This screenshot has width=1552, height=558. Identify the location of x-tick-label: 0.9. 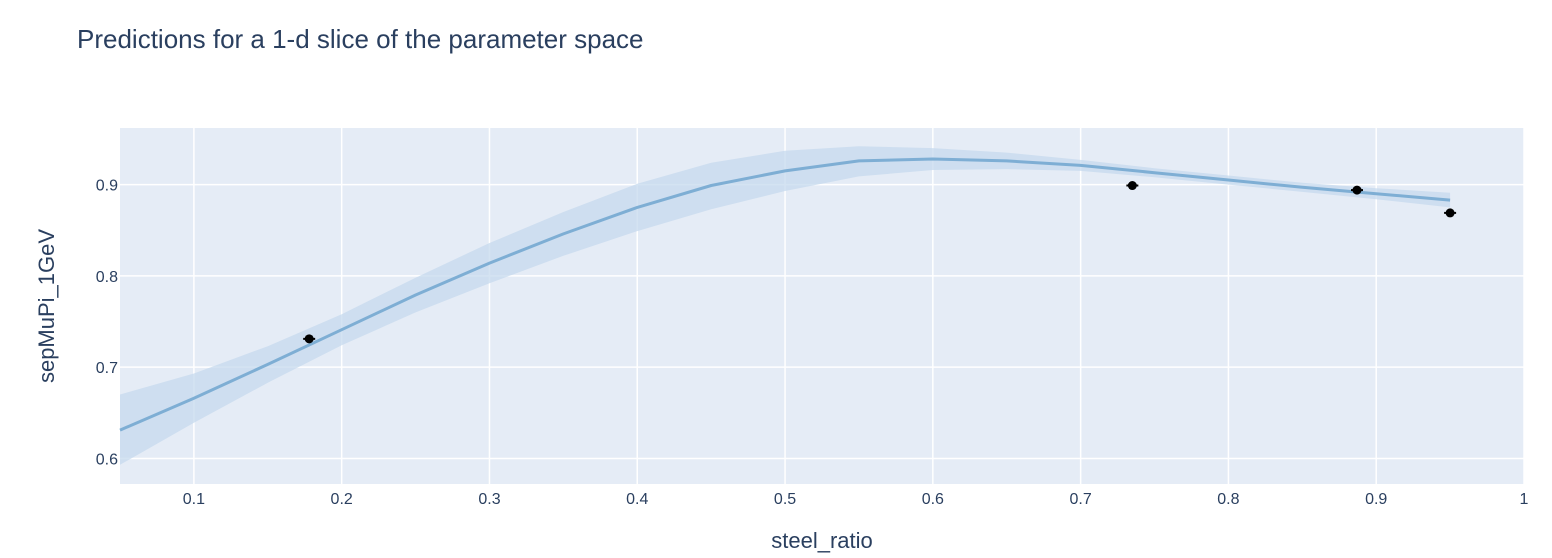
(1376, 499).